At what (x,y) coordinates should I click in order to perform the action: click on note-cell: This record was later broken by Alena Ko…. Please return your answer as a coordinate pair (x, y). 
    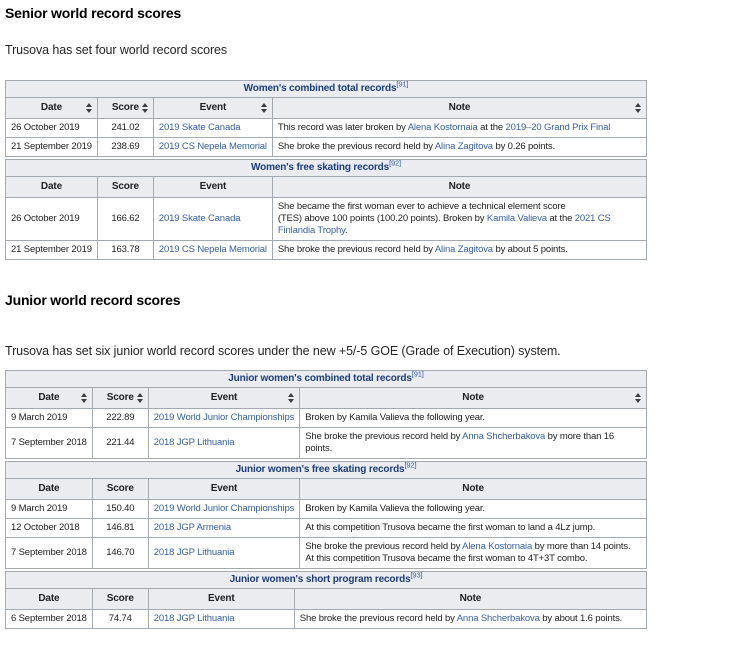
    Looking at the image, I should click on (459, 128).